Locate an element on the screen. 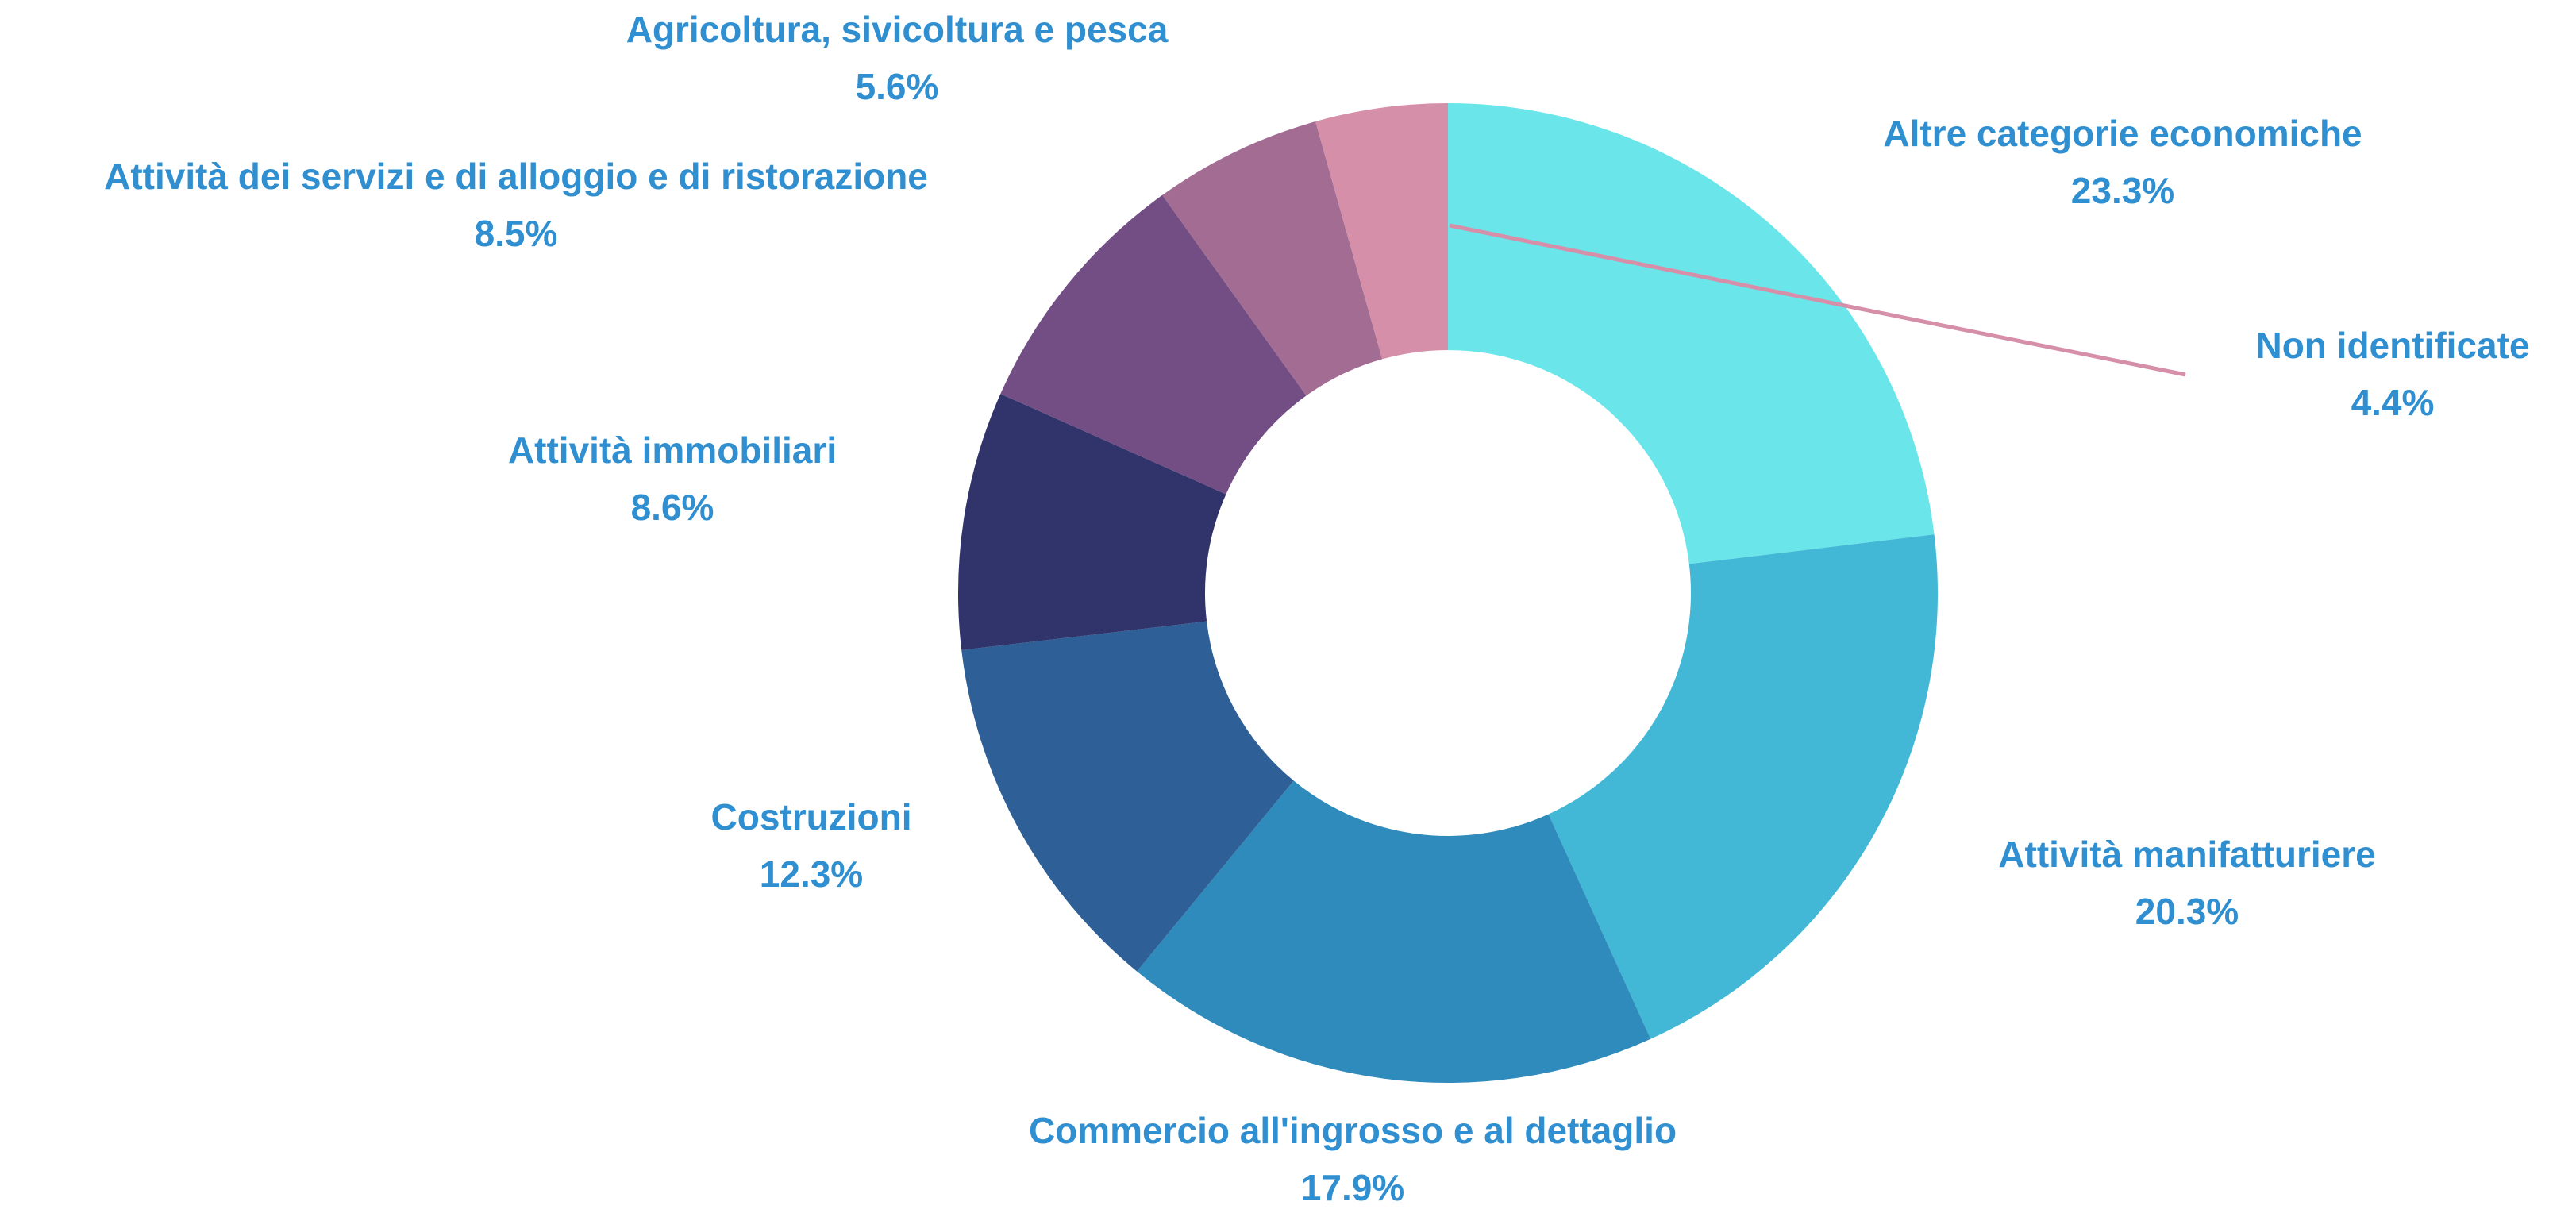 The height and width of the screenshot is (1217, 2576). category-label: Non identificate is located at coordinates (2392, 346).